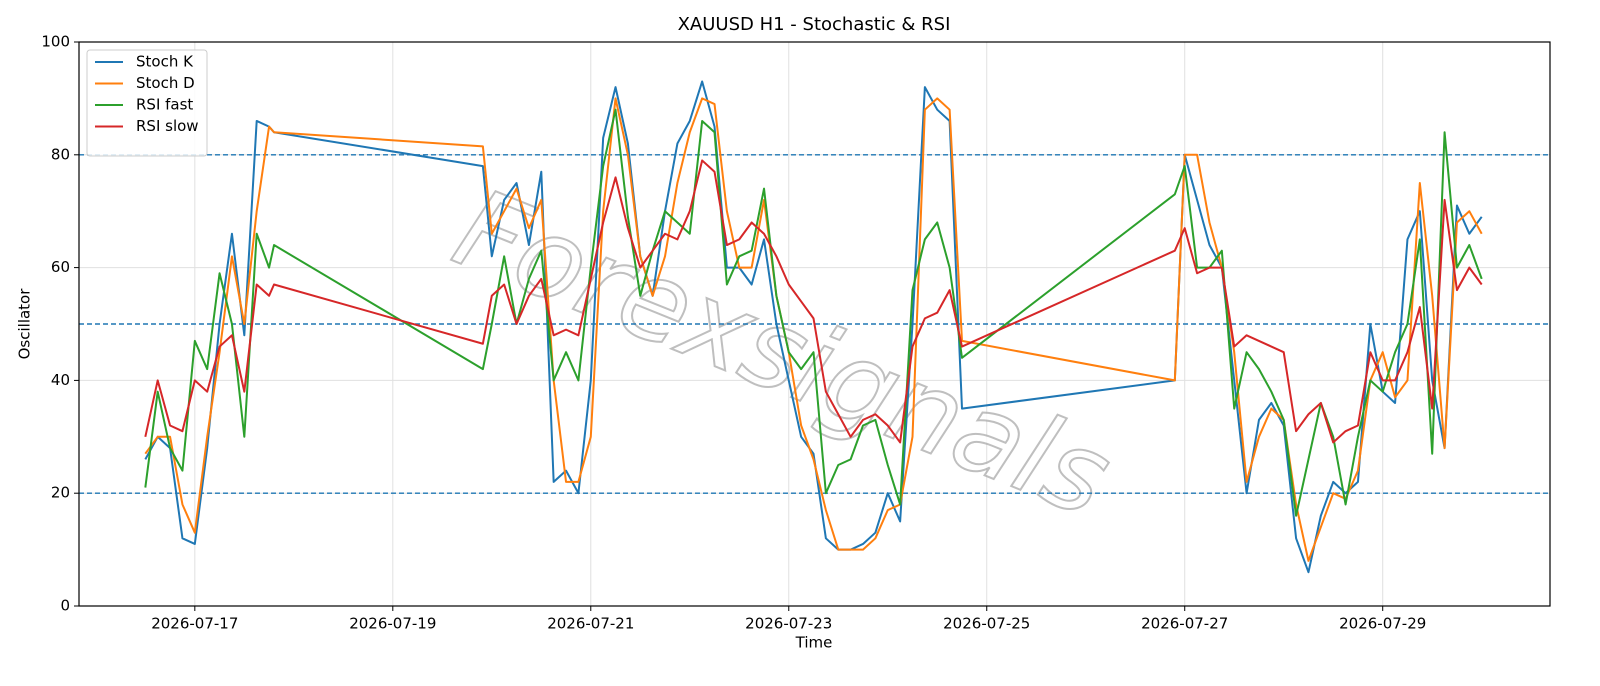 The image size is (1600, 686). I want to click on chart-title: XAUUSD H1 - Stochastic & RSI, so click(814, 24).